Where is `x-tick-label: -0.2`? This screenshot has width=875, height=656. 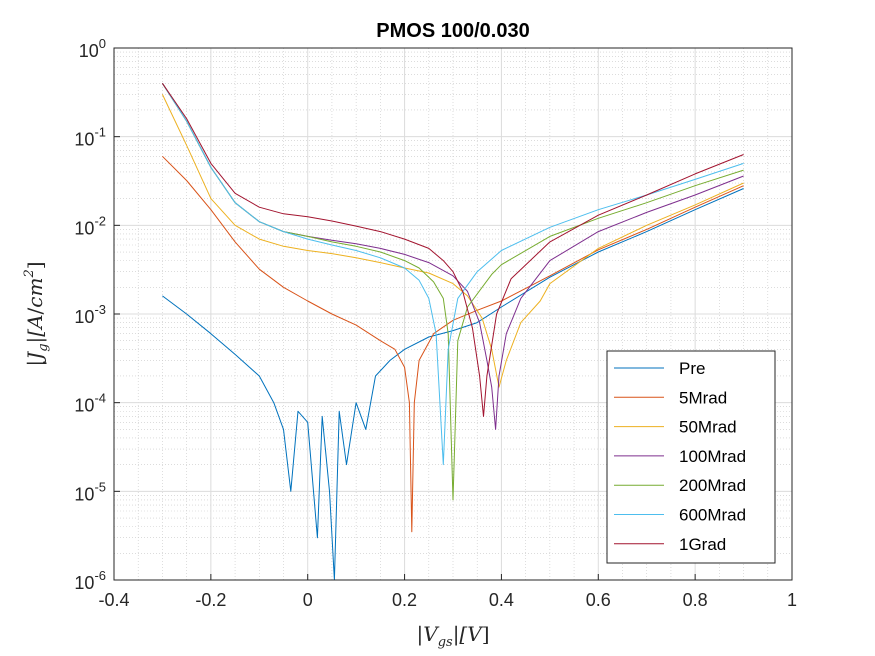 x-tick-label: -0.2 is located at coordinates (210, 600).